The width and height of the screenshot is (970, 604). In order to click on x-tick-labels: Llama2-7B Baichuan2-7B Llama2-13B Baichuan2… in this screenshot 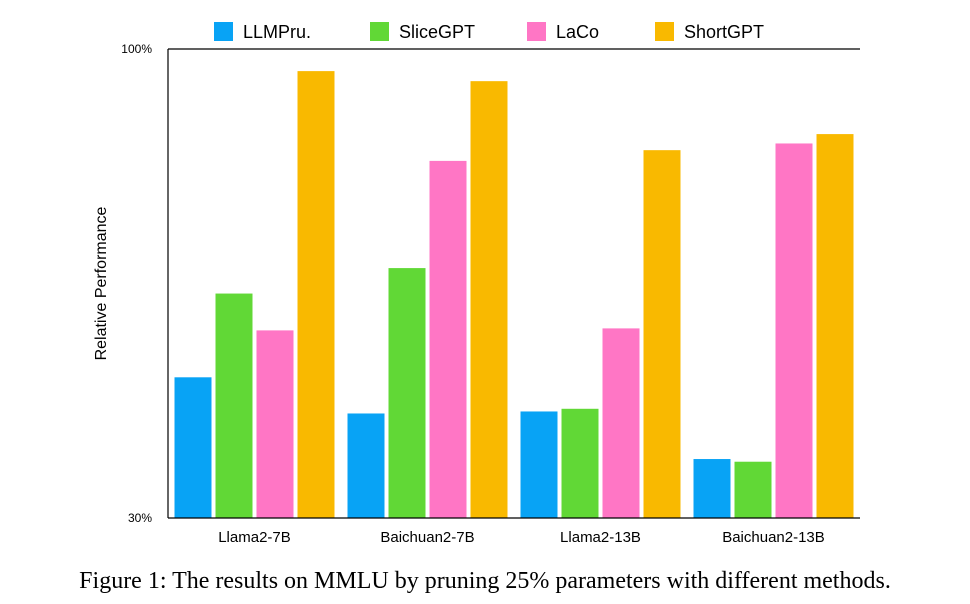, I will do `click(521, 537)`.